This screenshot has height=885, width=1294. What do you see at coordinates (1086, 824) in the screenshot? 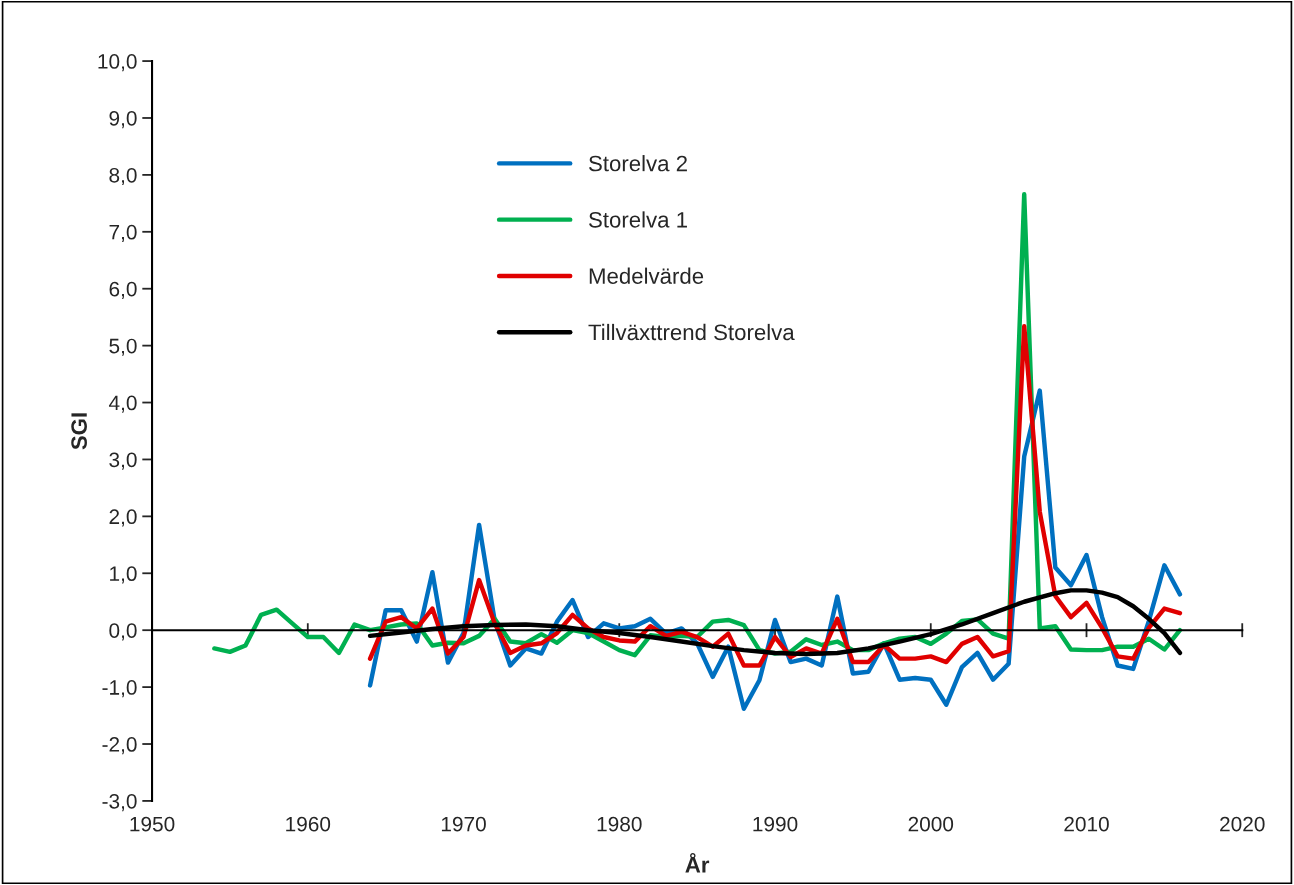
I see `x-tick-label: 2010` at bounding box center [1086, 824].